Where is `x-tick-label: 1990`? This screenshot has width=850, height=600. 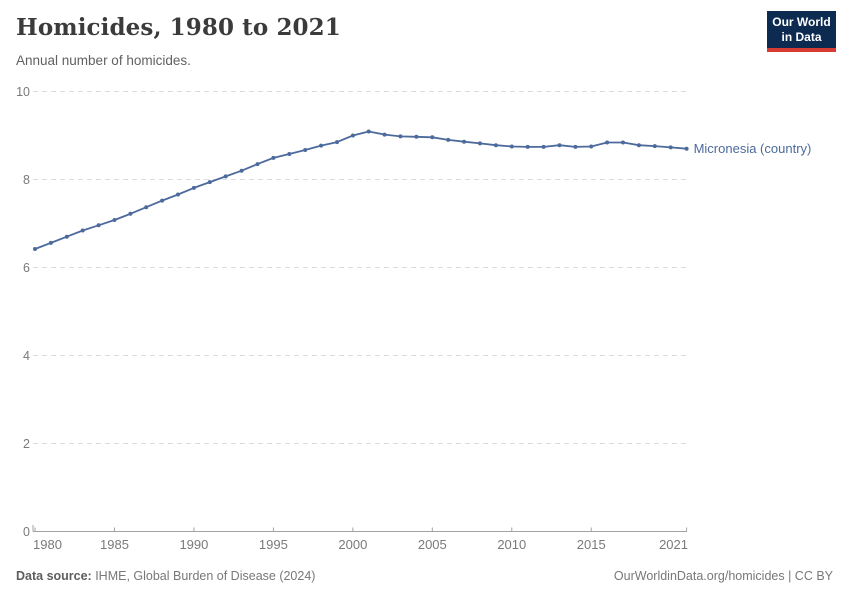 x-tick-label: 1990 is located at coordinates (193, 544).